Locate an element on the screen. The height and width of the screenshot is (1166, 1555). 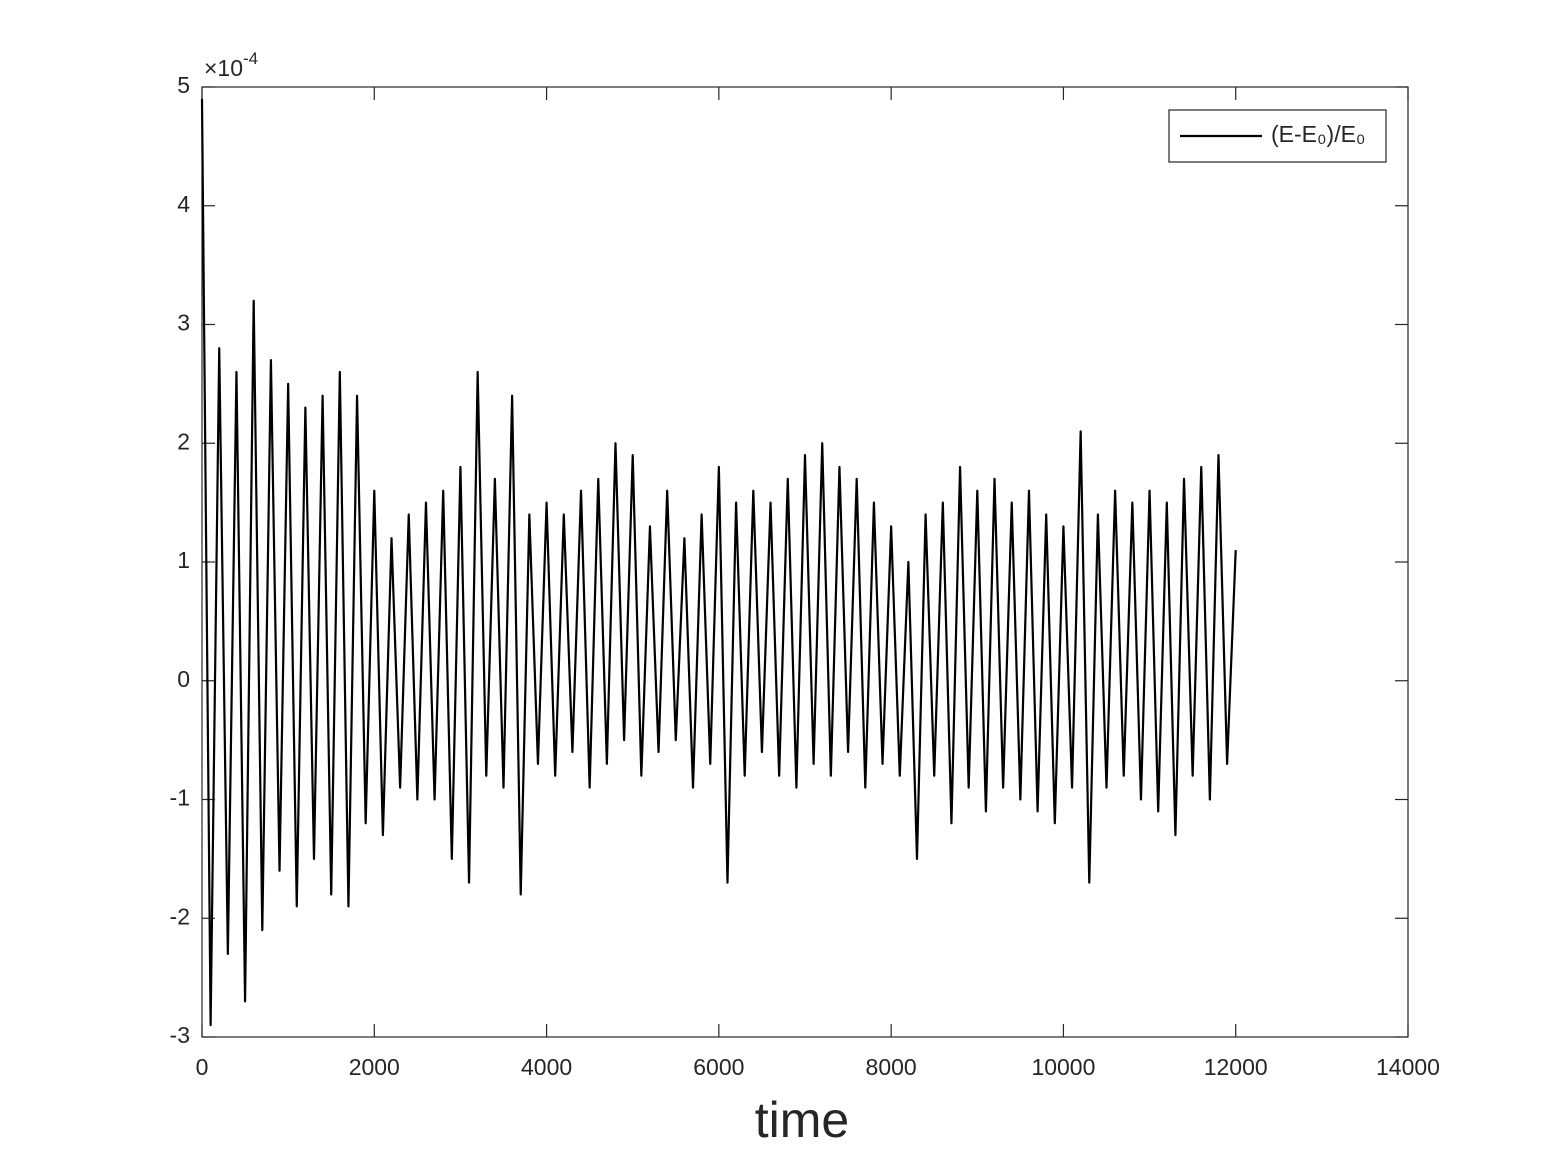
y-tick-label: -2 is located at coordinates (180, 916).